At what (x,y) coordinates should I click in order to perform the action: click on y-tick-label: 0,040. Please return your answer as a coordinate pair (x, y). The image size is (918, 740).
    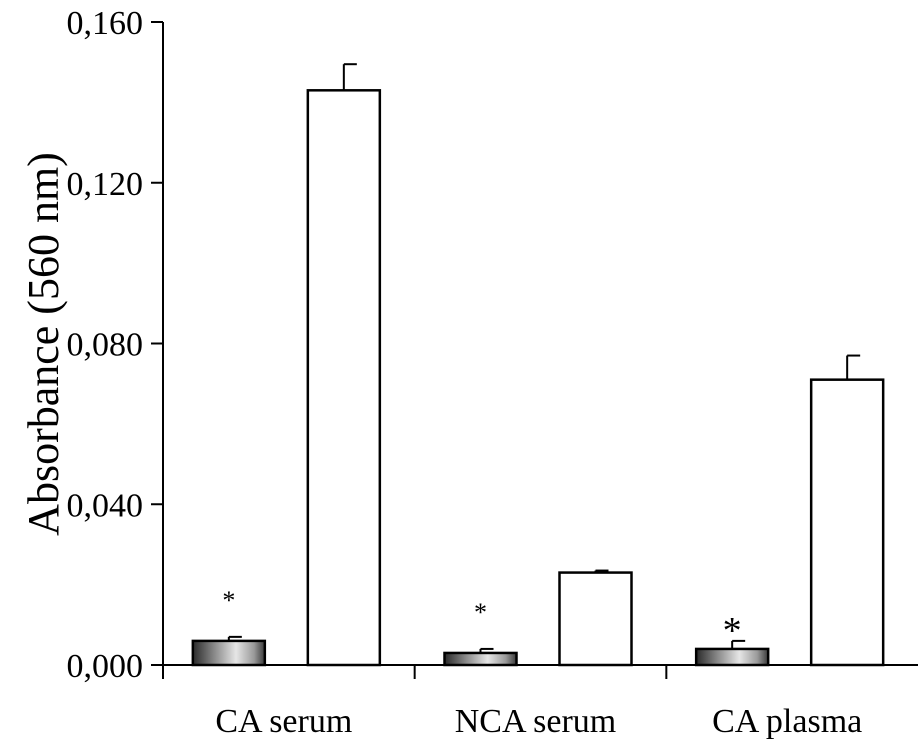
    Looking at the image, I should click on (105, 505).